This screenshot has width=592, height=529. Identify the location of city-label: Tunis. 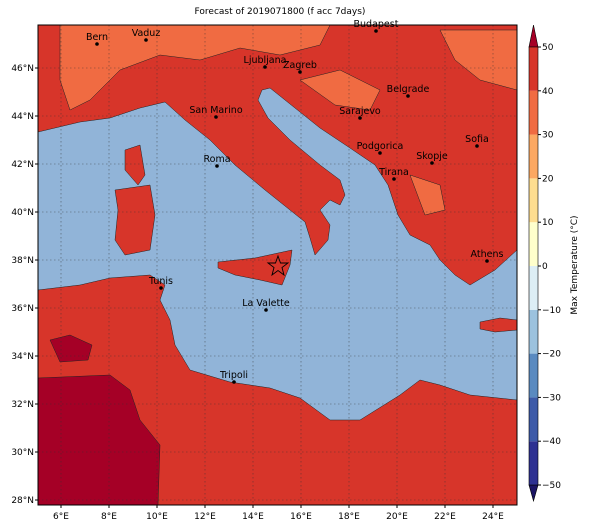
(160, 281).